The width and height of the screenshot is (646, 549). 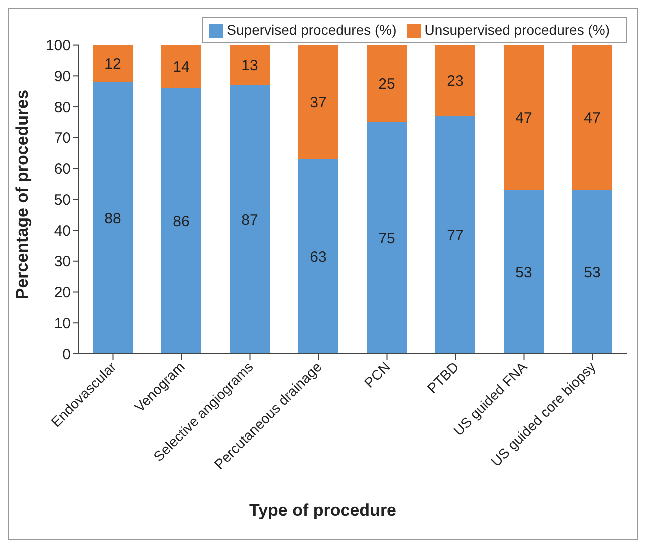 I want to click on y-tick-label: 30, so click(x=62, y=262).